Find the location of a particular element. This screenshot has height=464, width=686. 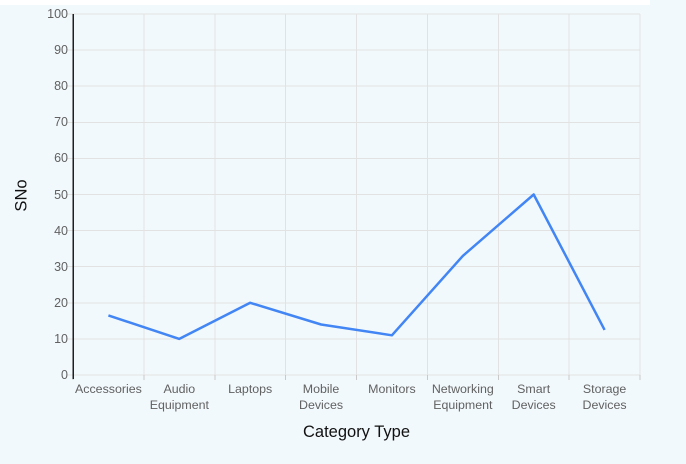

x-category-label: Networking Equipment is located at coordinates (462, 397).